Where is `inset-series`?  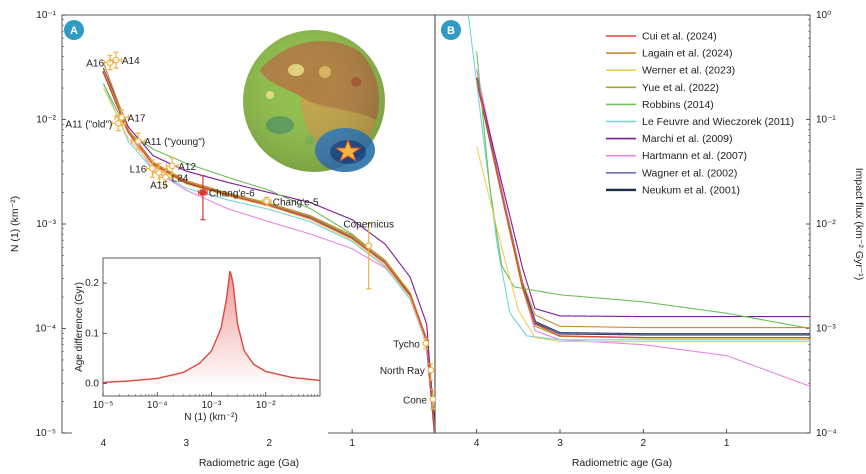 inset-series is located at coordinates (211, 327).